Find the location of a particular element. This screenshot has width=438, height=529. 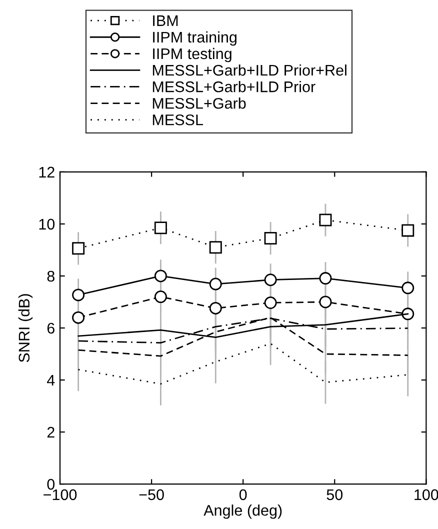

y-axis-title: SNRI (dB) is located at coordinates (25, 328).